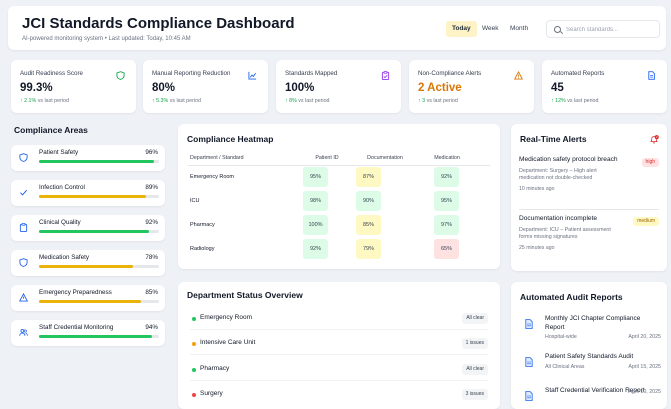 This screenshot has height=409, width=671. Describe the element at coordinates (446, 225) in the screenshot. I see `heatmap-cell: 97%` at that location.